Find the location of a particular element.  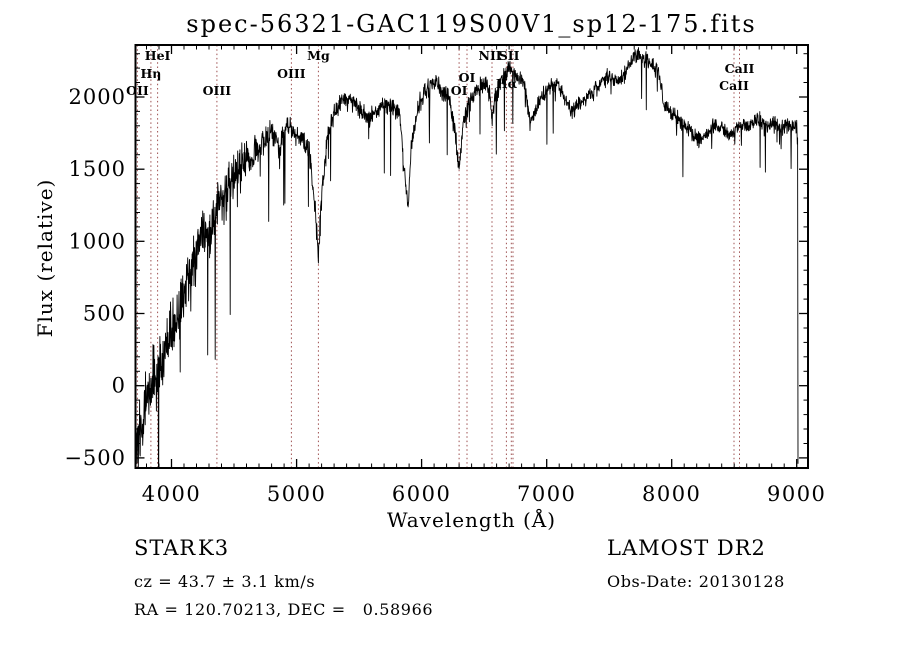

x-tick-label: 6000 is located at coordinates (421, 494).